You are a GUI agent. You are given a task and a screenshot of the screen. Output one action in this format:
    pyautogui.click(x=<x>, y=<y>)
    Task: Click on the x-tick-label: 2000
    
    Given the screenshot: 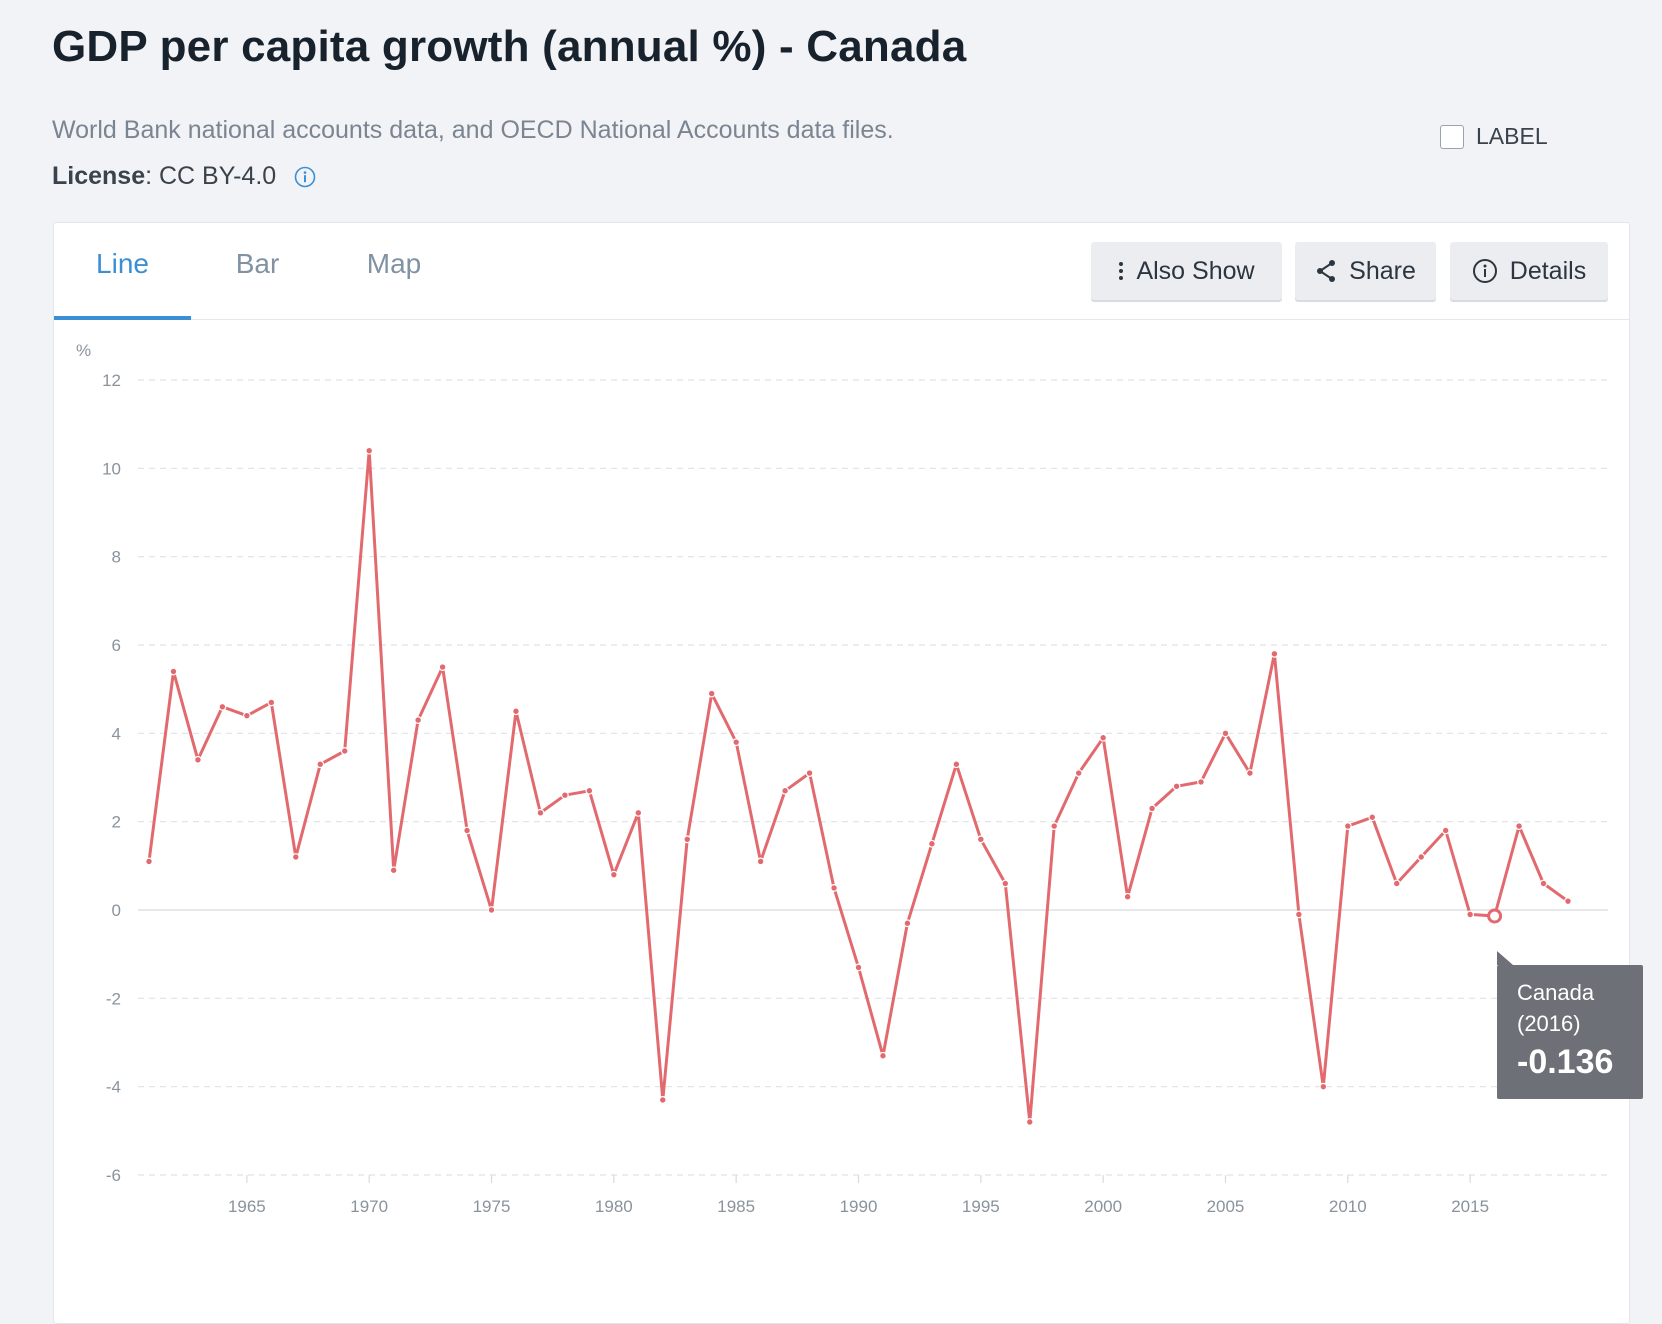 What is the action you would take?
    pyautogui.click(x=1103, y=1206)
    